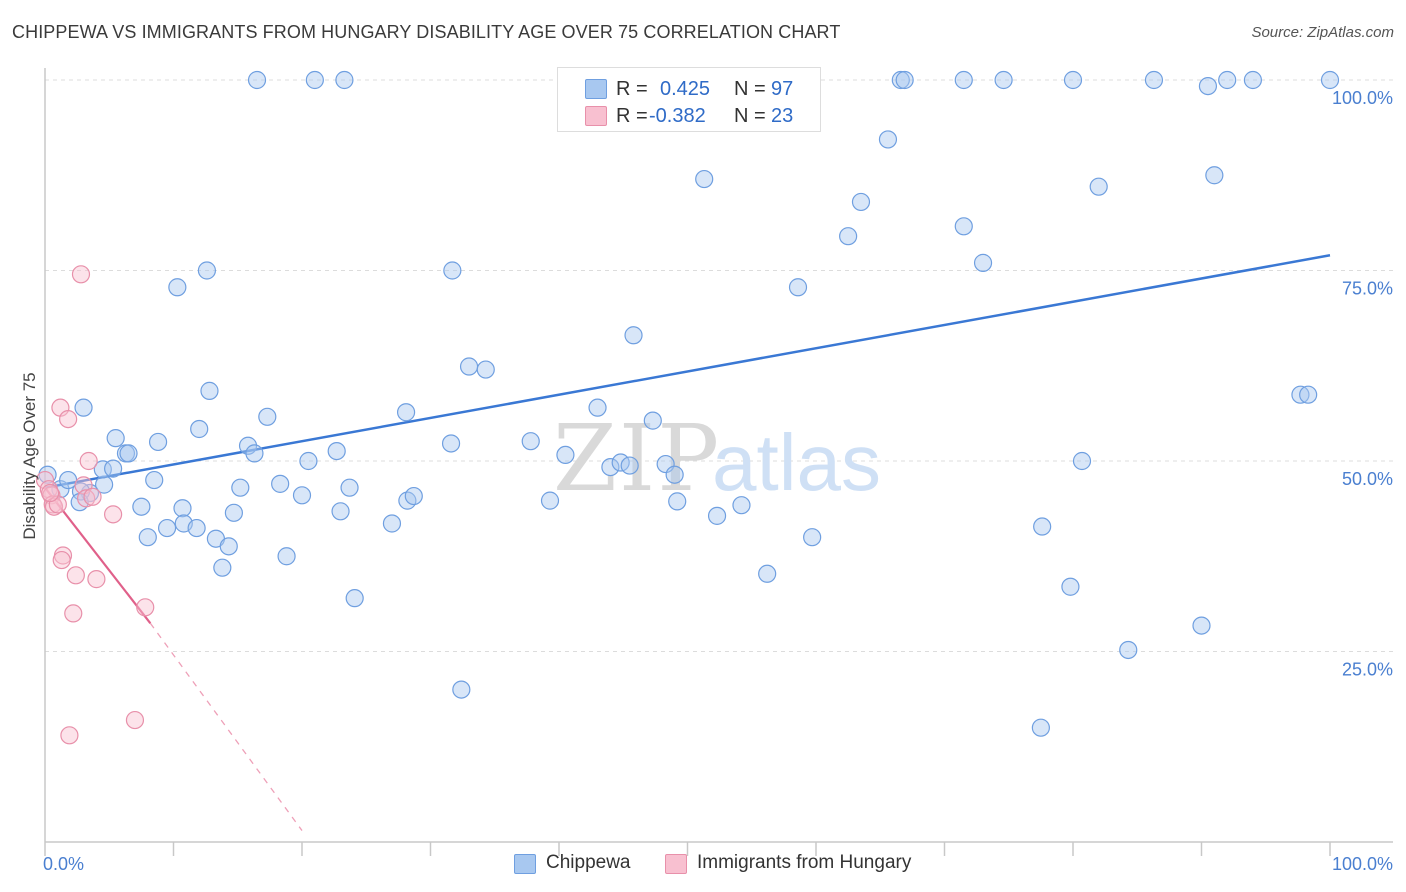  I want to click on legend-r-value: 0.425, so click(685, 89).